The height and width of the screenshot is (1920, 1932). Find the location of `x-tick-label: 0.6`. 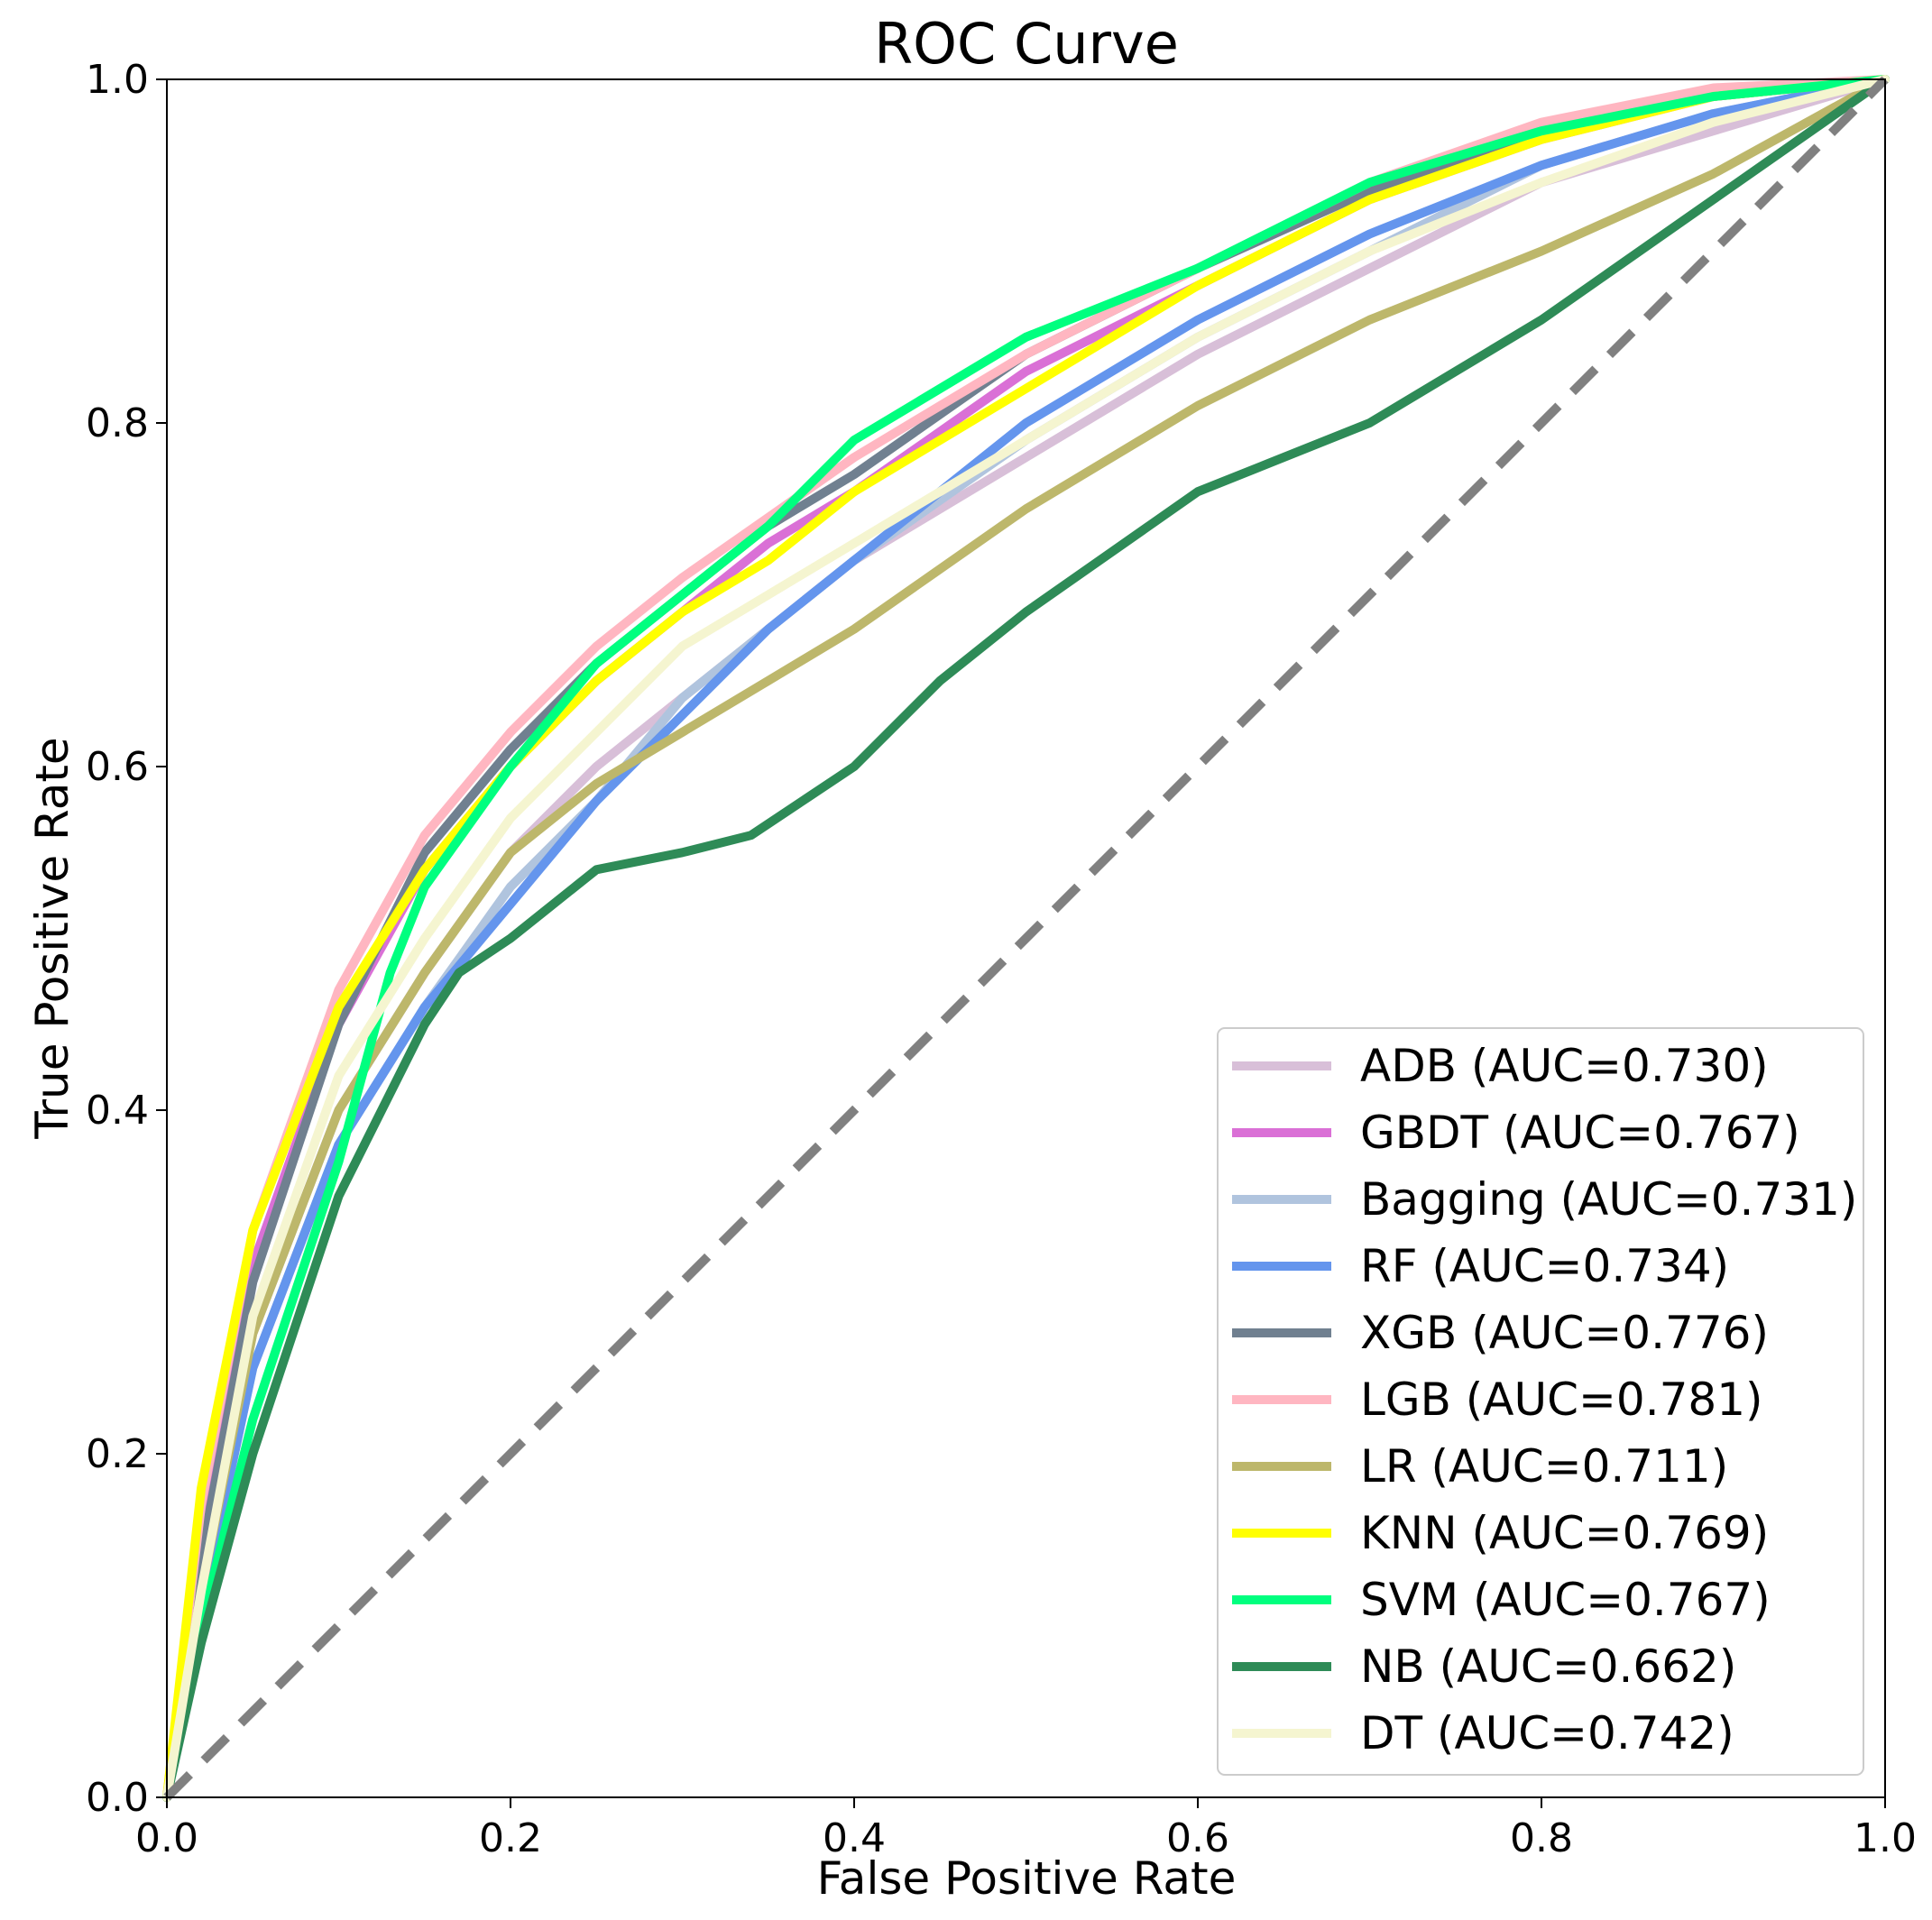

x-tick-label: 0.6 is located at coordinates (1198, 1838).